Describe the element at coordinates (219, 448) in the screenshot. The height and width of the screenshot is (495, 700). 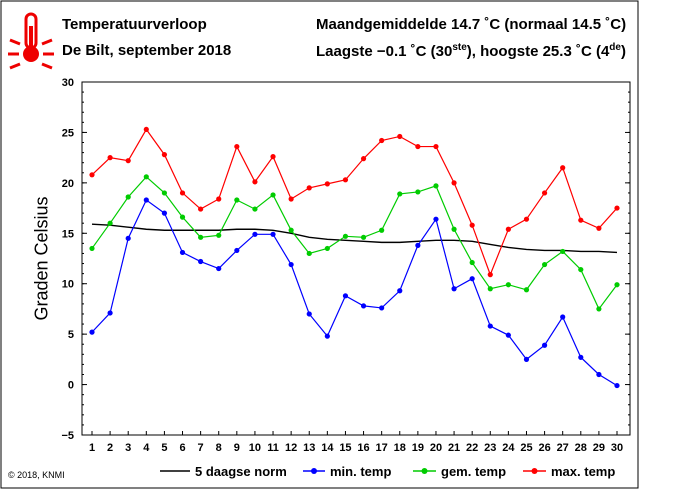
I see `x-tick-label: 8` at that location.